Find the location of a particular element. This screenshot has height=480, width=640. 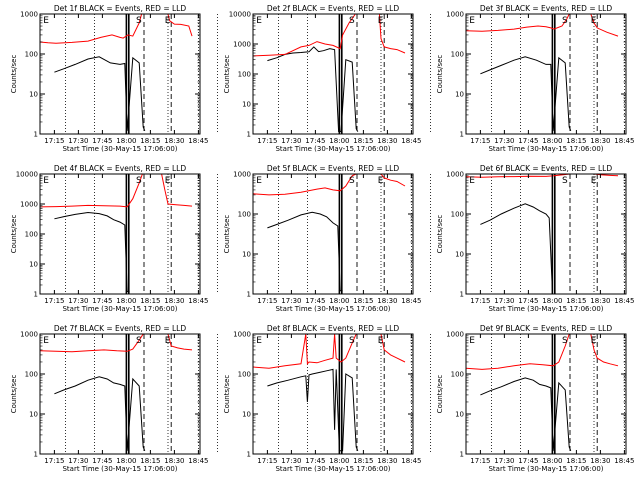

chart-title: Det 7f BLACK = Events, RED = LLD is located at coordinates (120, 328).